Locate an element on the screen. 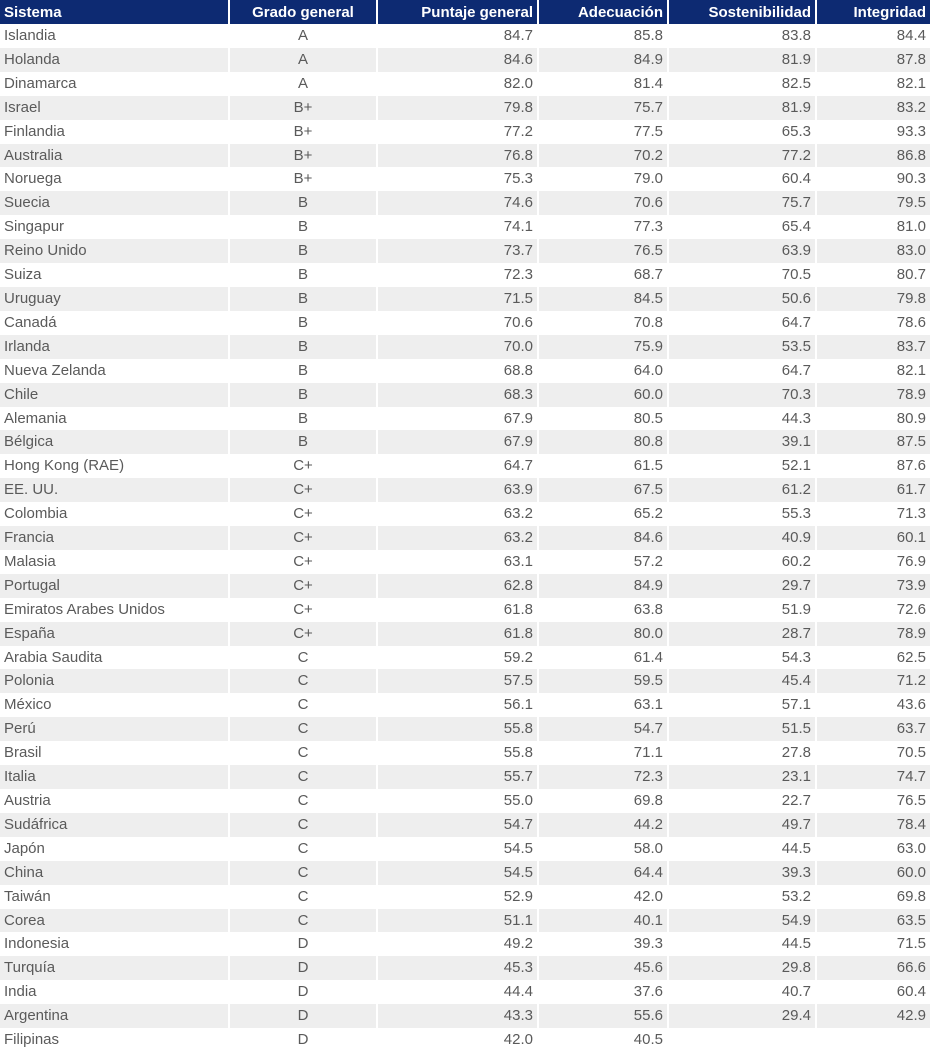  cell-sostenibilidad is located at coordinates (742, 1040).